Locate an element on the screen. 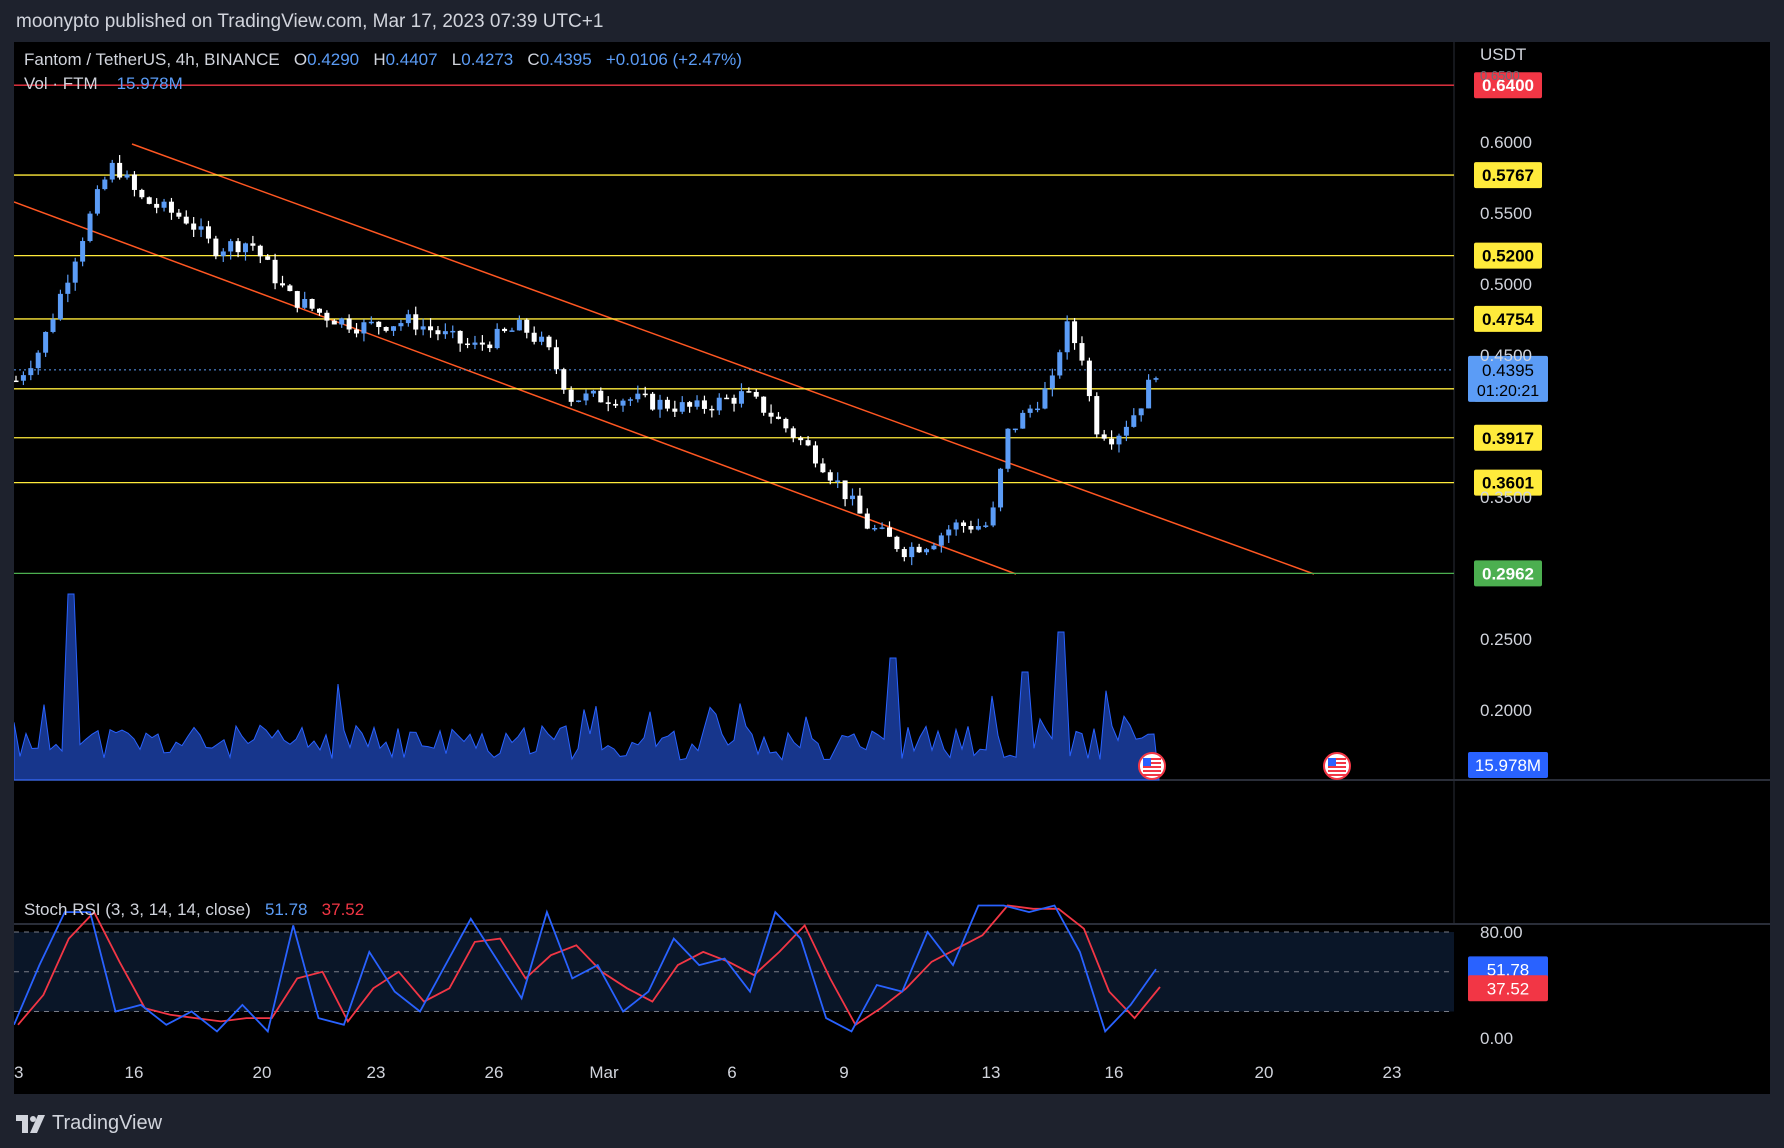 The image size is (1784, 1148). volume-histogram is located at coordinates (587, 687).